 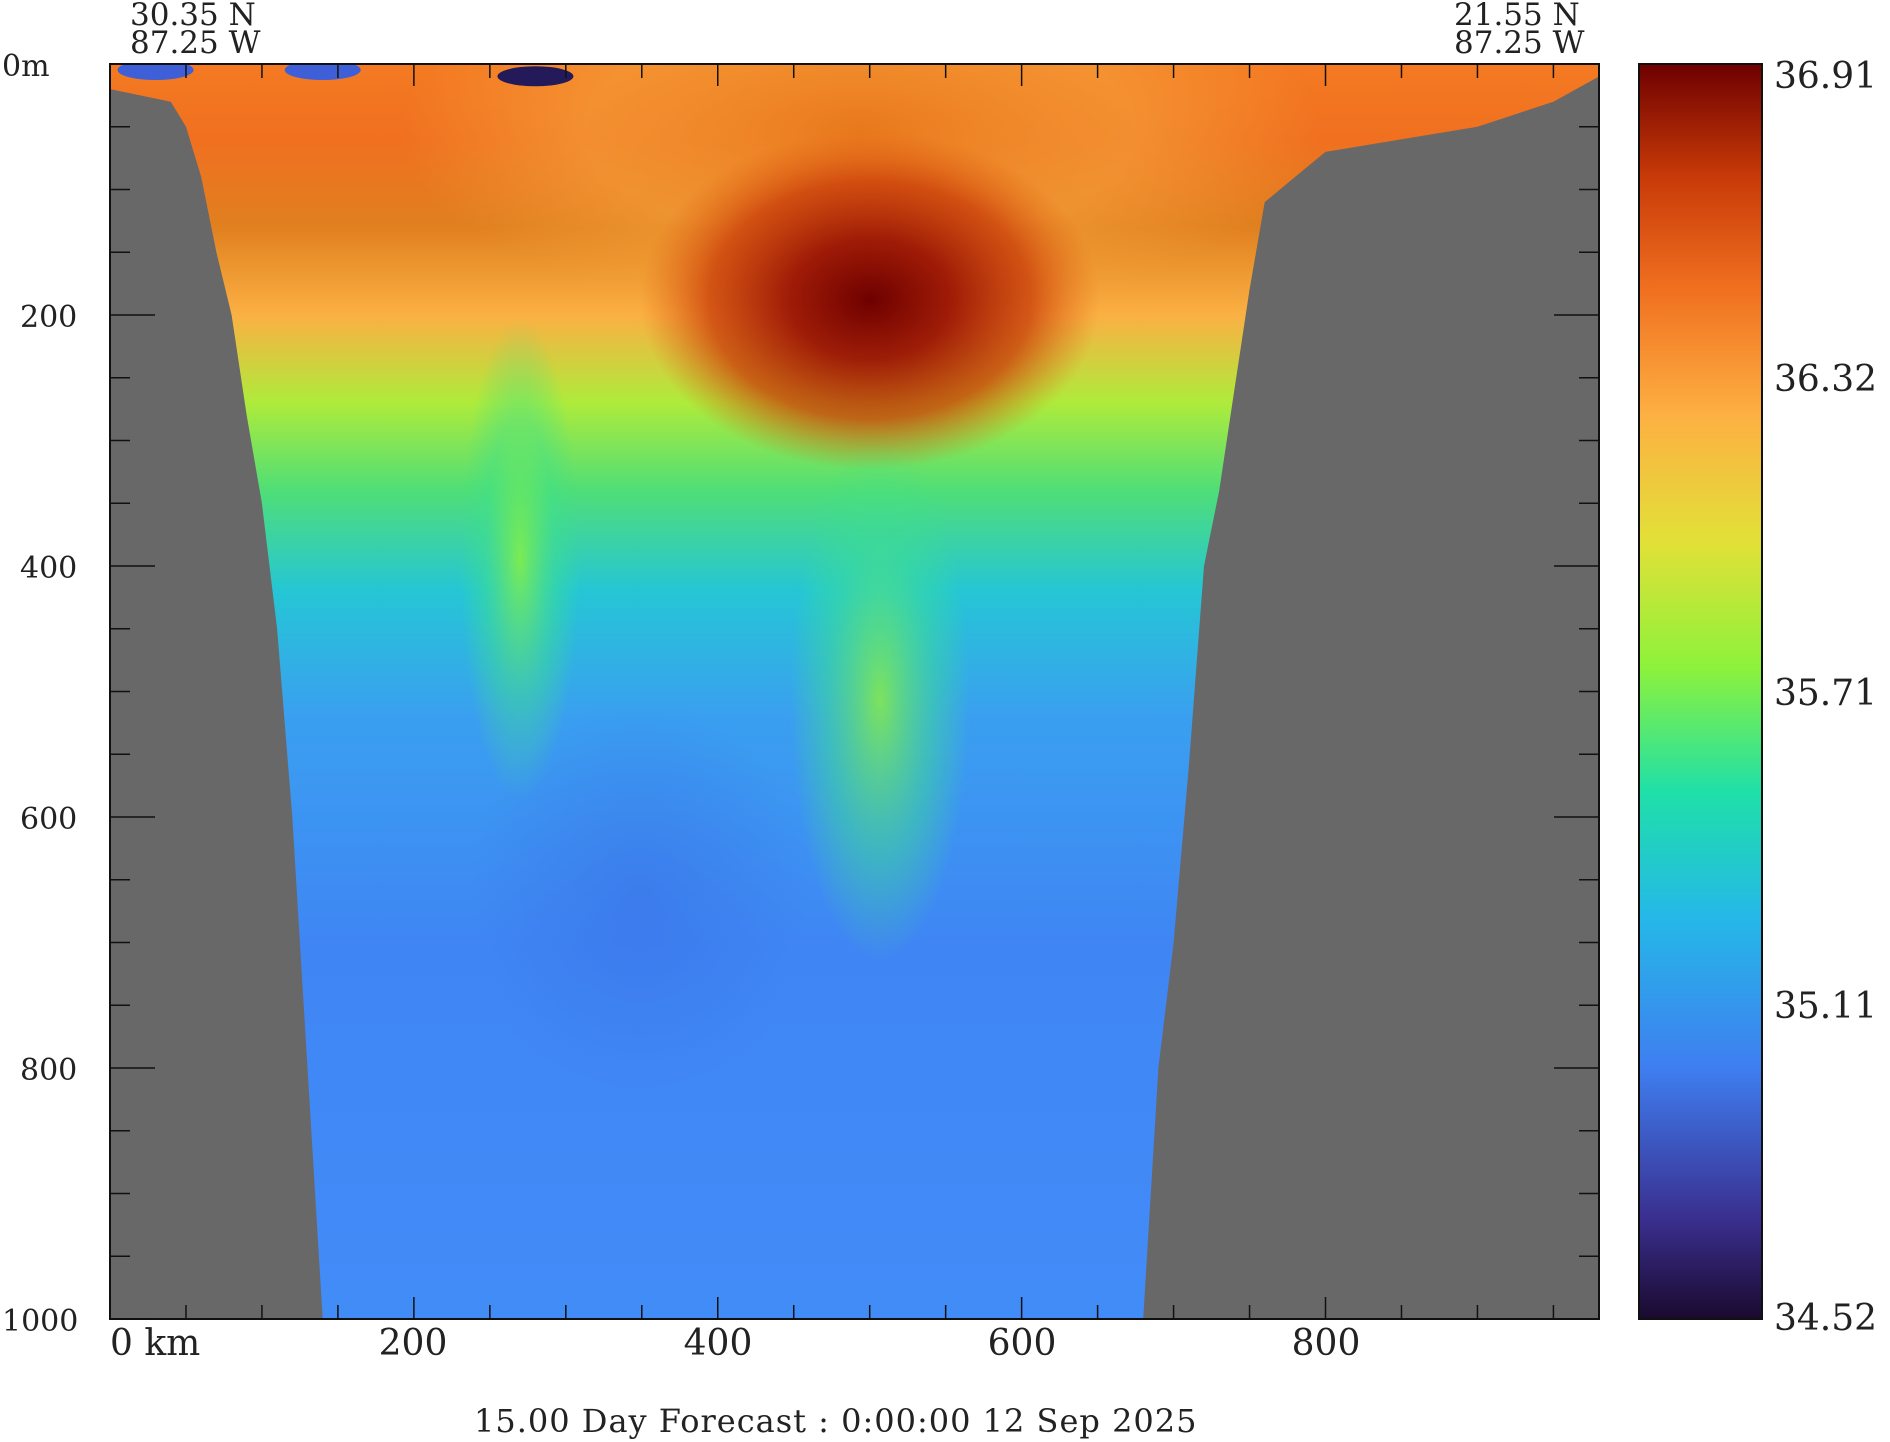 I want to click on colorbar-label-min: 34.52, so click(x=1825, y=1318).